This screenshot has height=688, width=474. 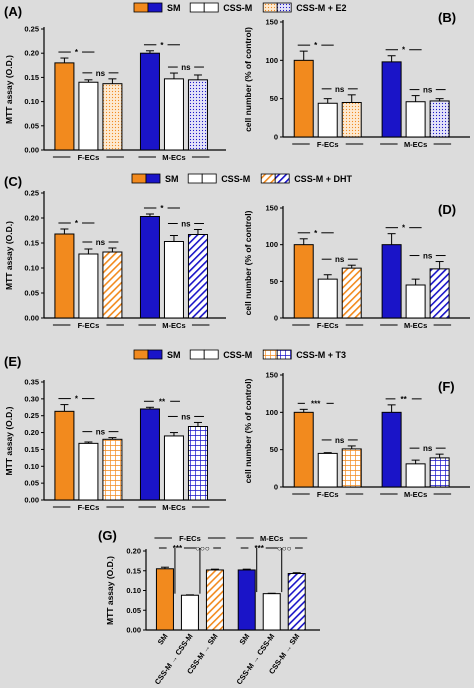 What do you see at coordinates (31, 382) in the screenshot?
I see `y-tick-label: 0.35` at bounding box center [31, 382].